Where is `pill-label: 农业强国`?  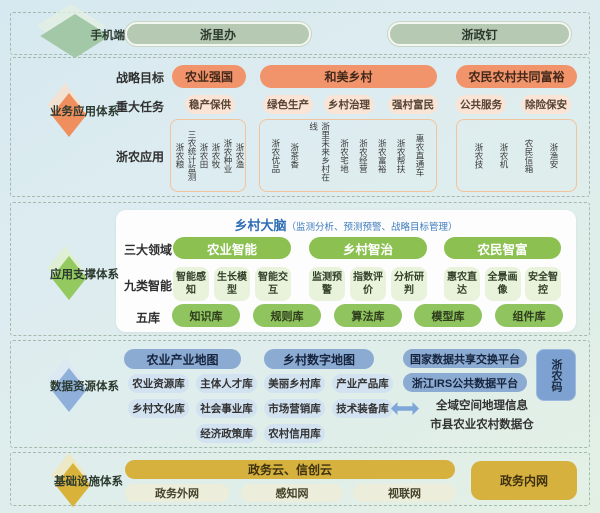
pill-label: 农业强国 is located at coordinates (208, 77).